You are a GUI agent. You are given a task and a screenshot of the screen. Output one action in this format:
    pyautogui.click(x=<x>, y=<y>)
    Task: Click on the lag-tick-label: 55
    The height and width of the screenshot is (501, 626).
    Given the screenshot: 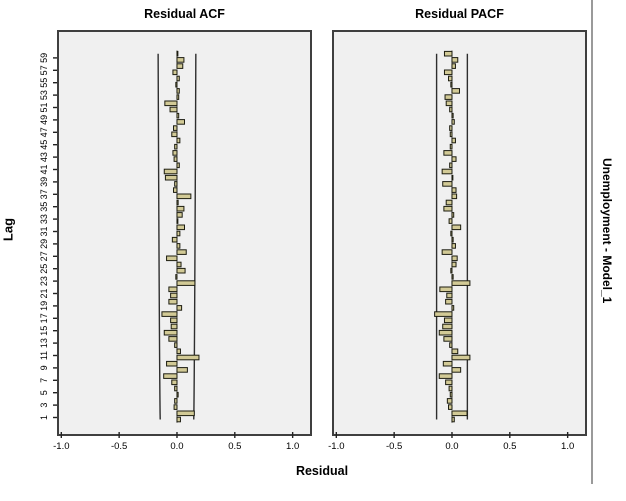 What is the action you would take?
    pyautogui.click(x=44, y=83)
    